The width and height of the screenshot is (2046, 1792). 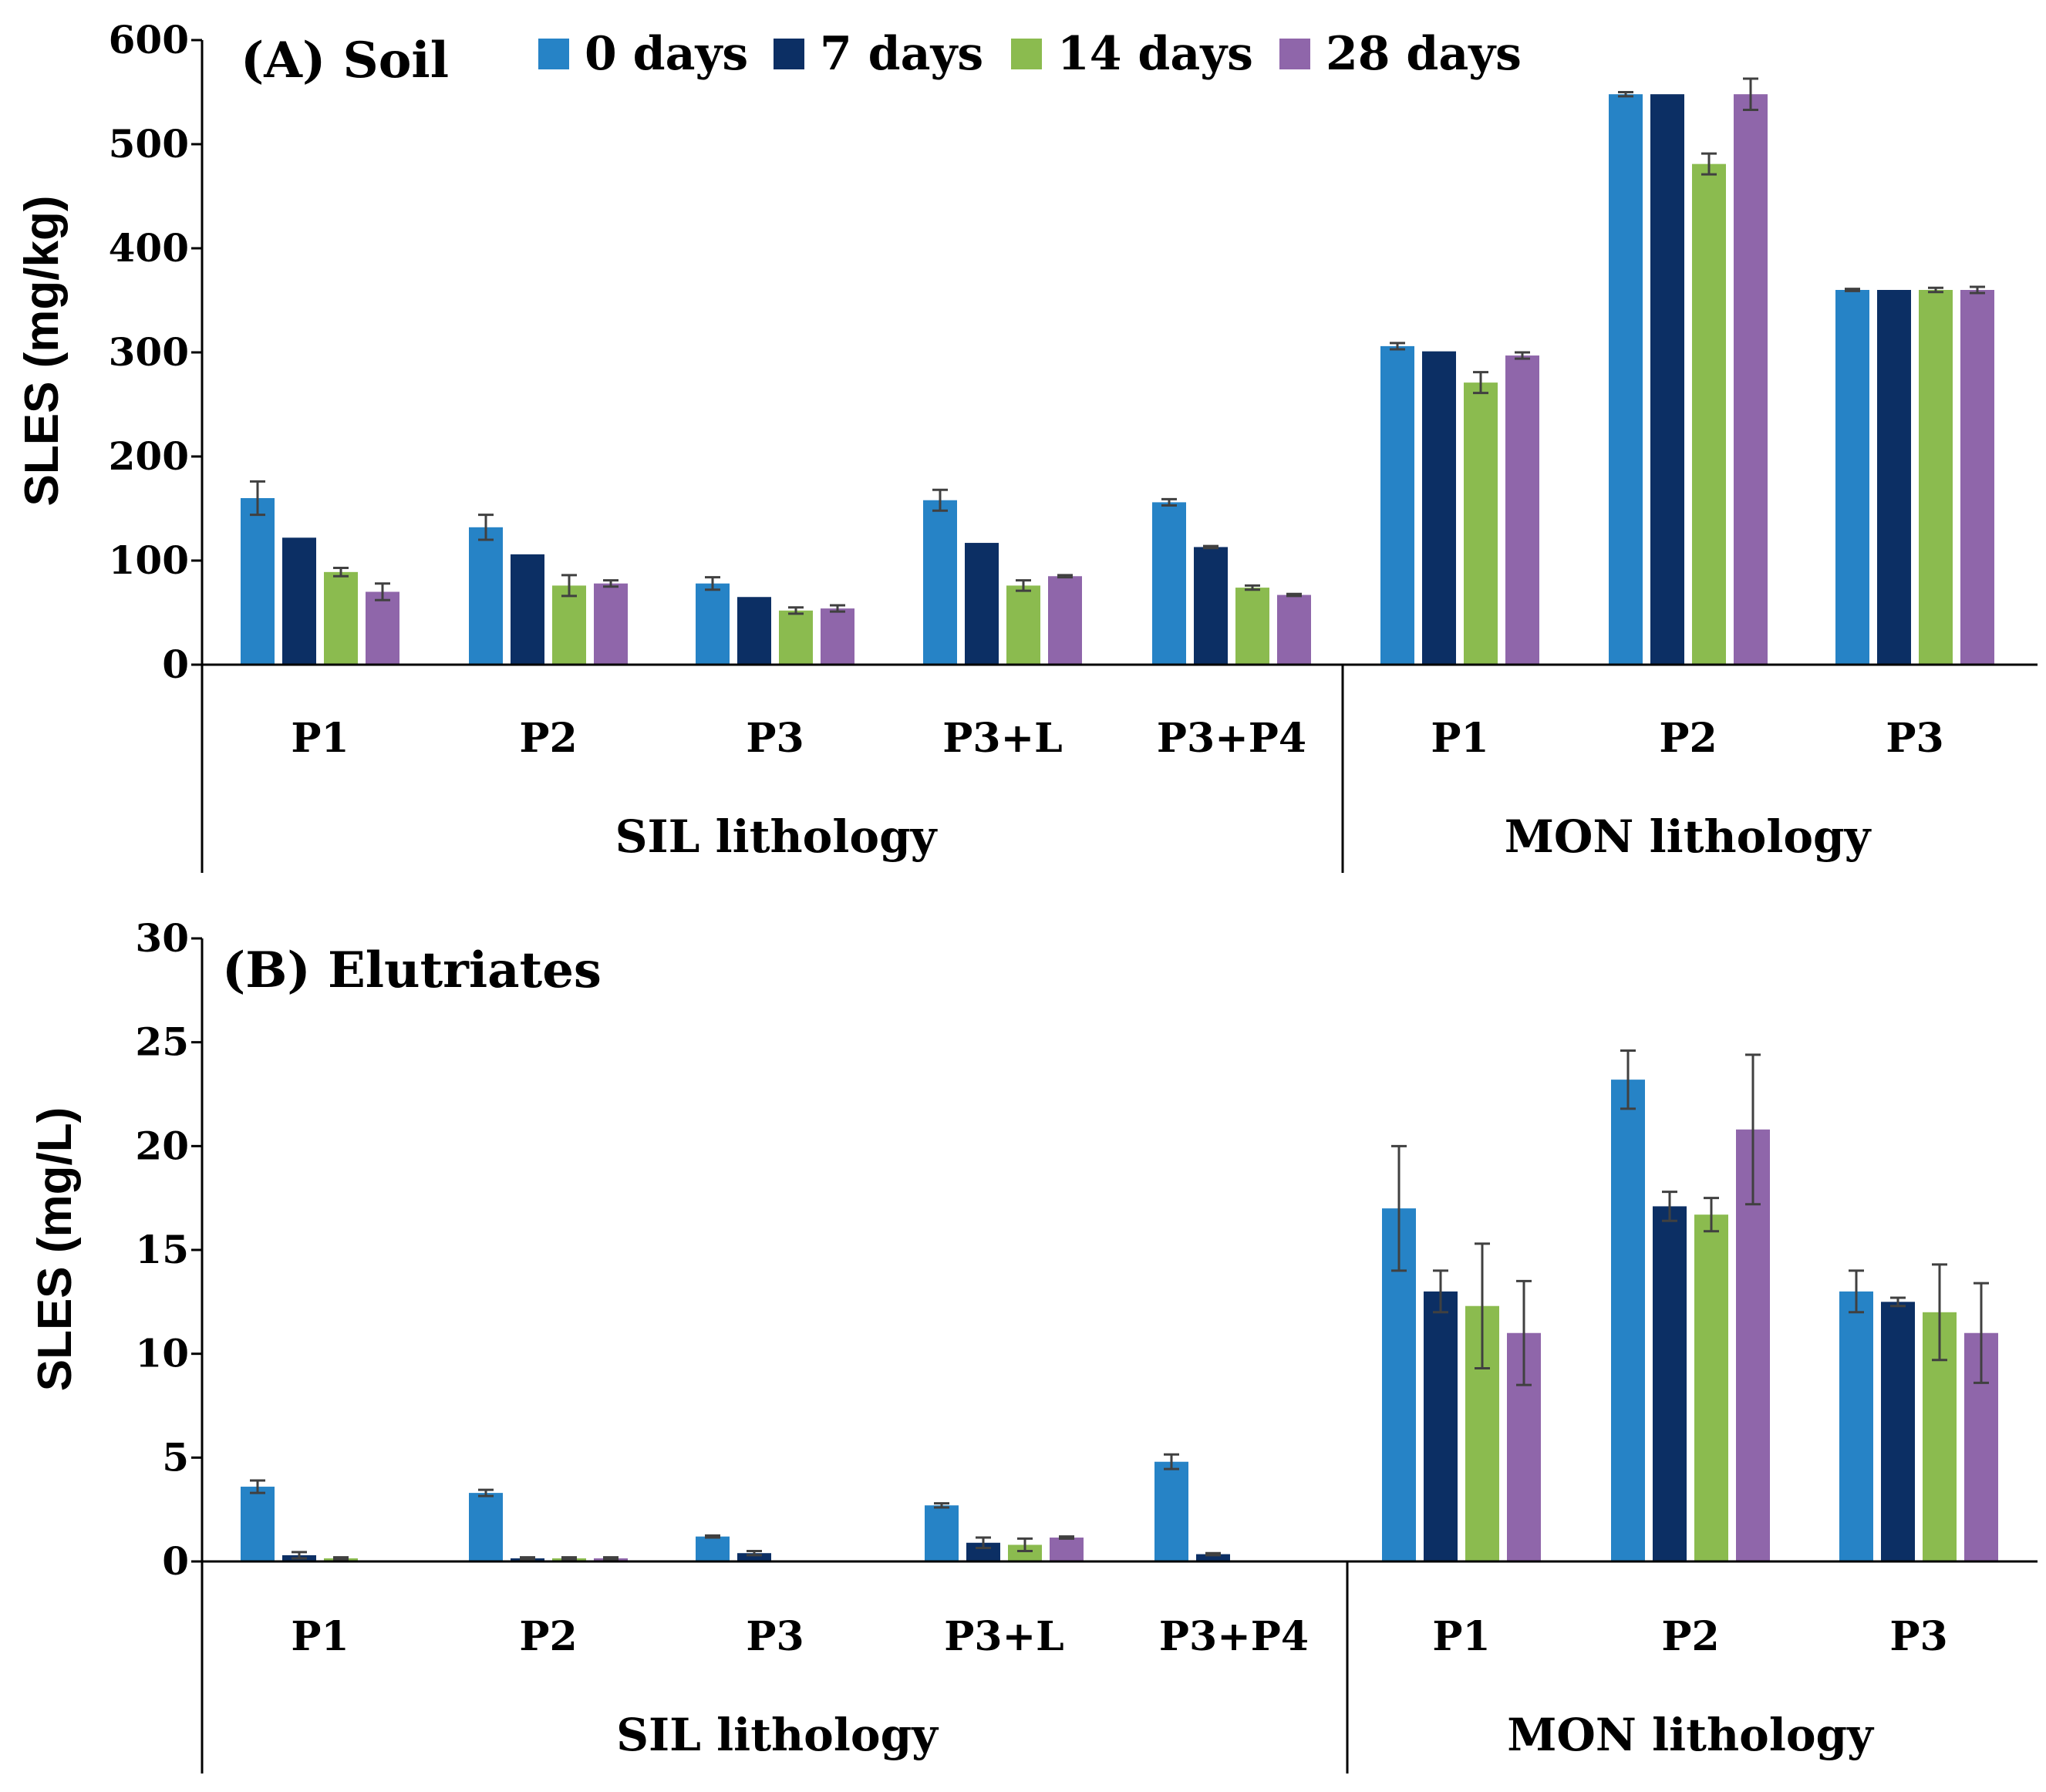 What do you see at coordinates (175, 664) in the screenshot?
I see `panel-a-y-tick-label: 0` at bounding box center [175, 664].